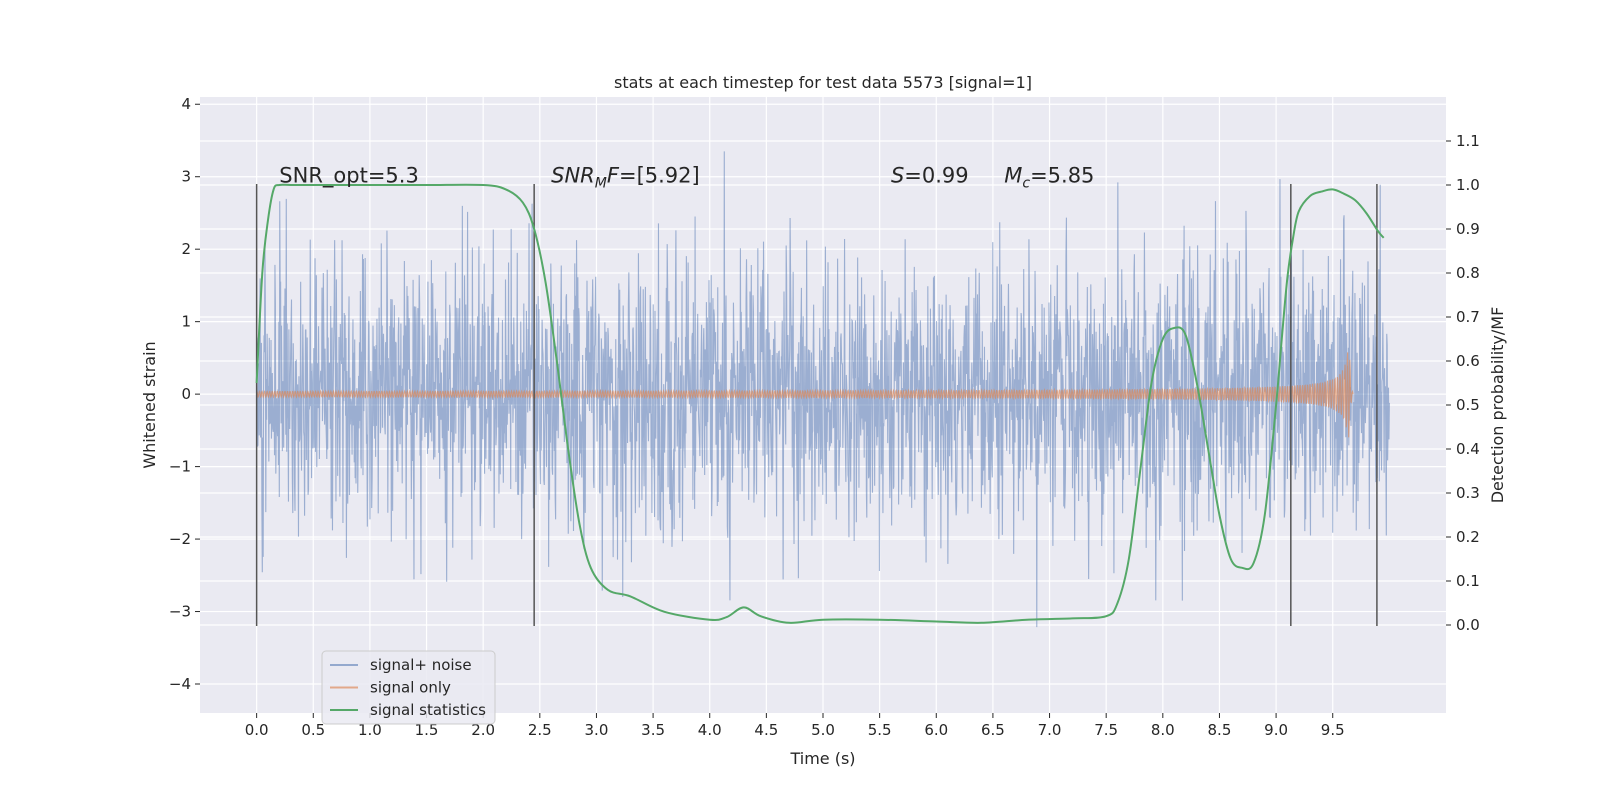  I want to click on yl-tick-label-0: −4, so click(180, 684).